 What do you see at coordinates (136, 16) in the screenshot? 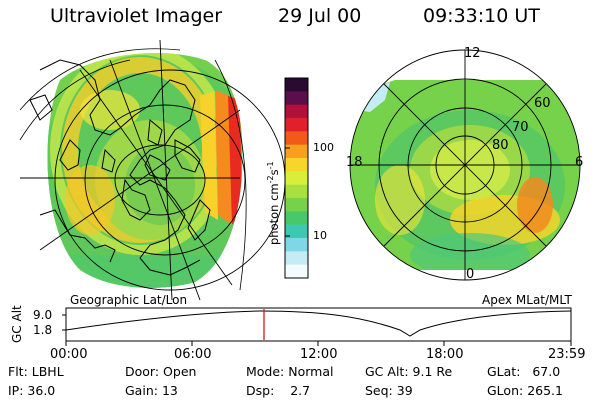
I see `instrument-title: Ultraviolet Imager` at bounding box center [136, 16].